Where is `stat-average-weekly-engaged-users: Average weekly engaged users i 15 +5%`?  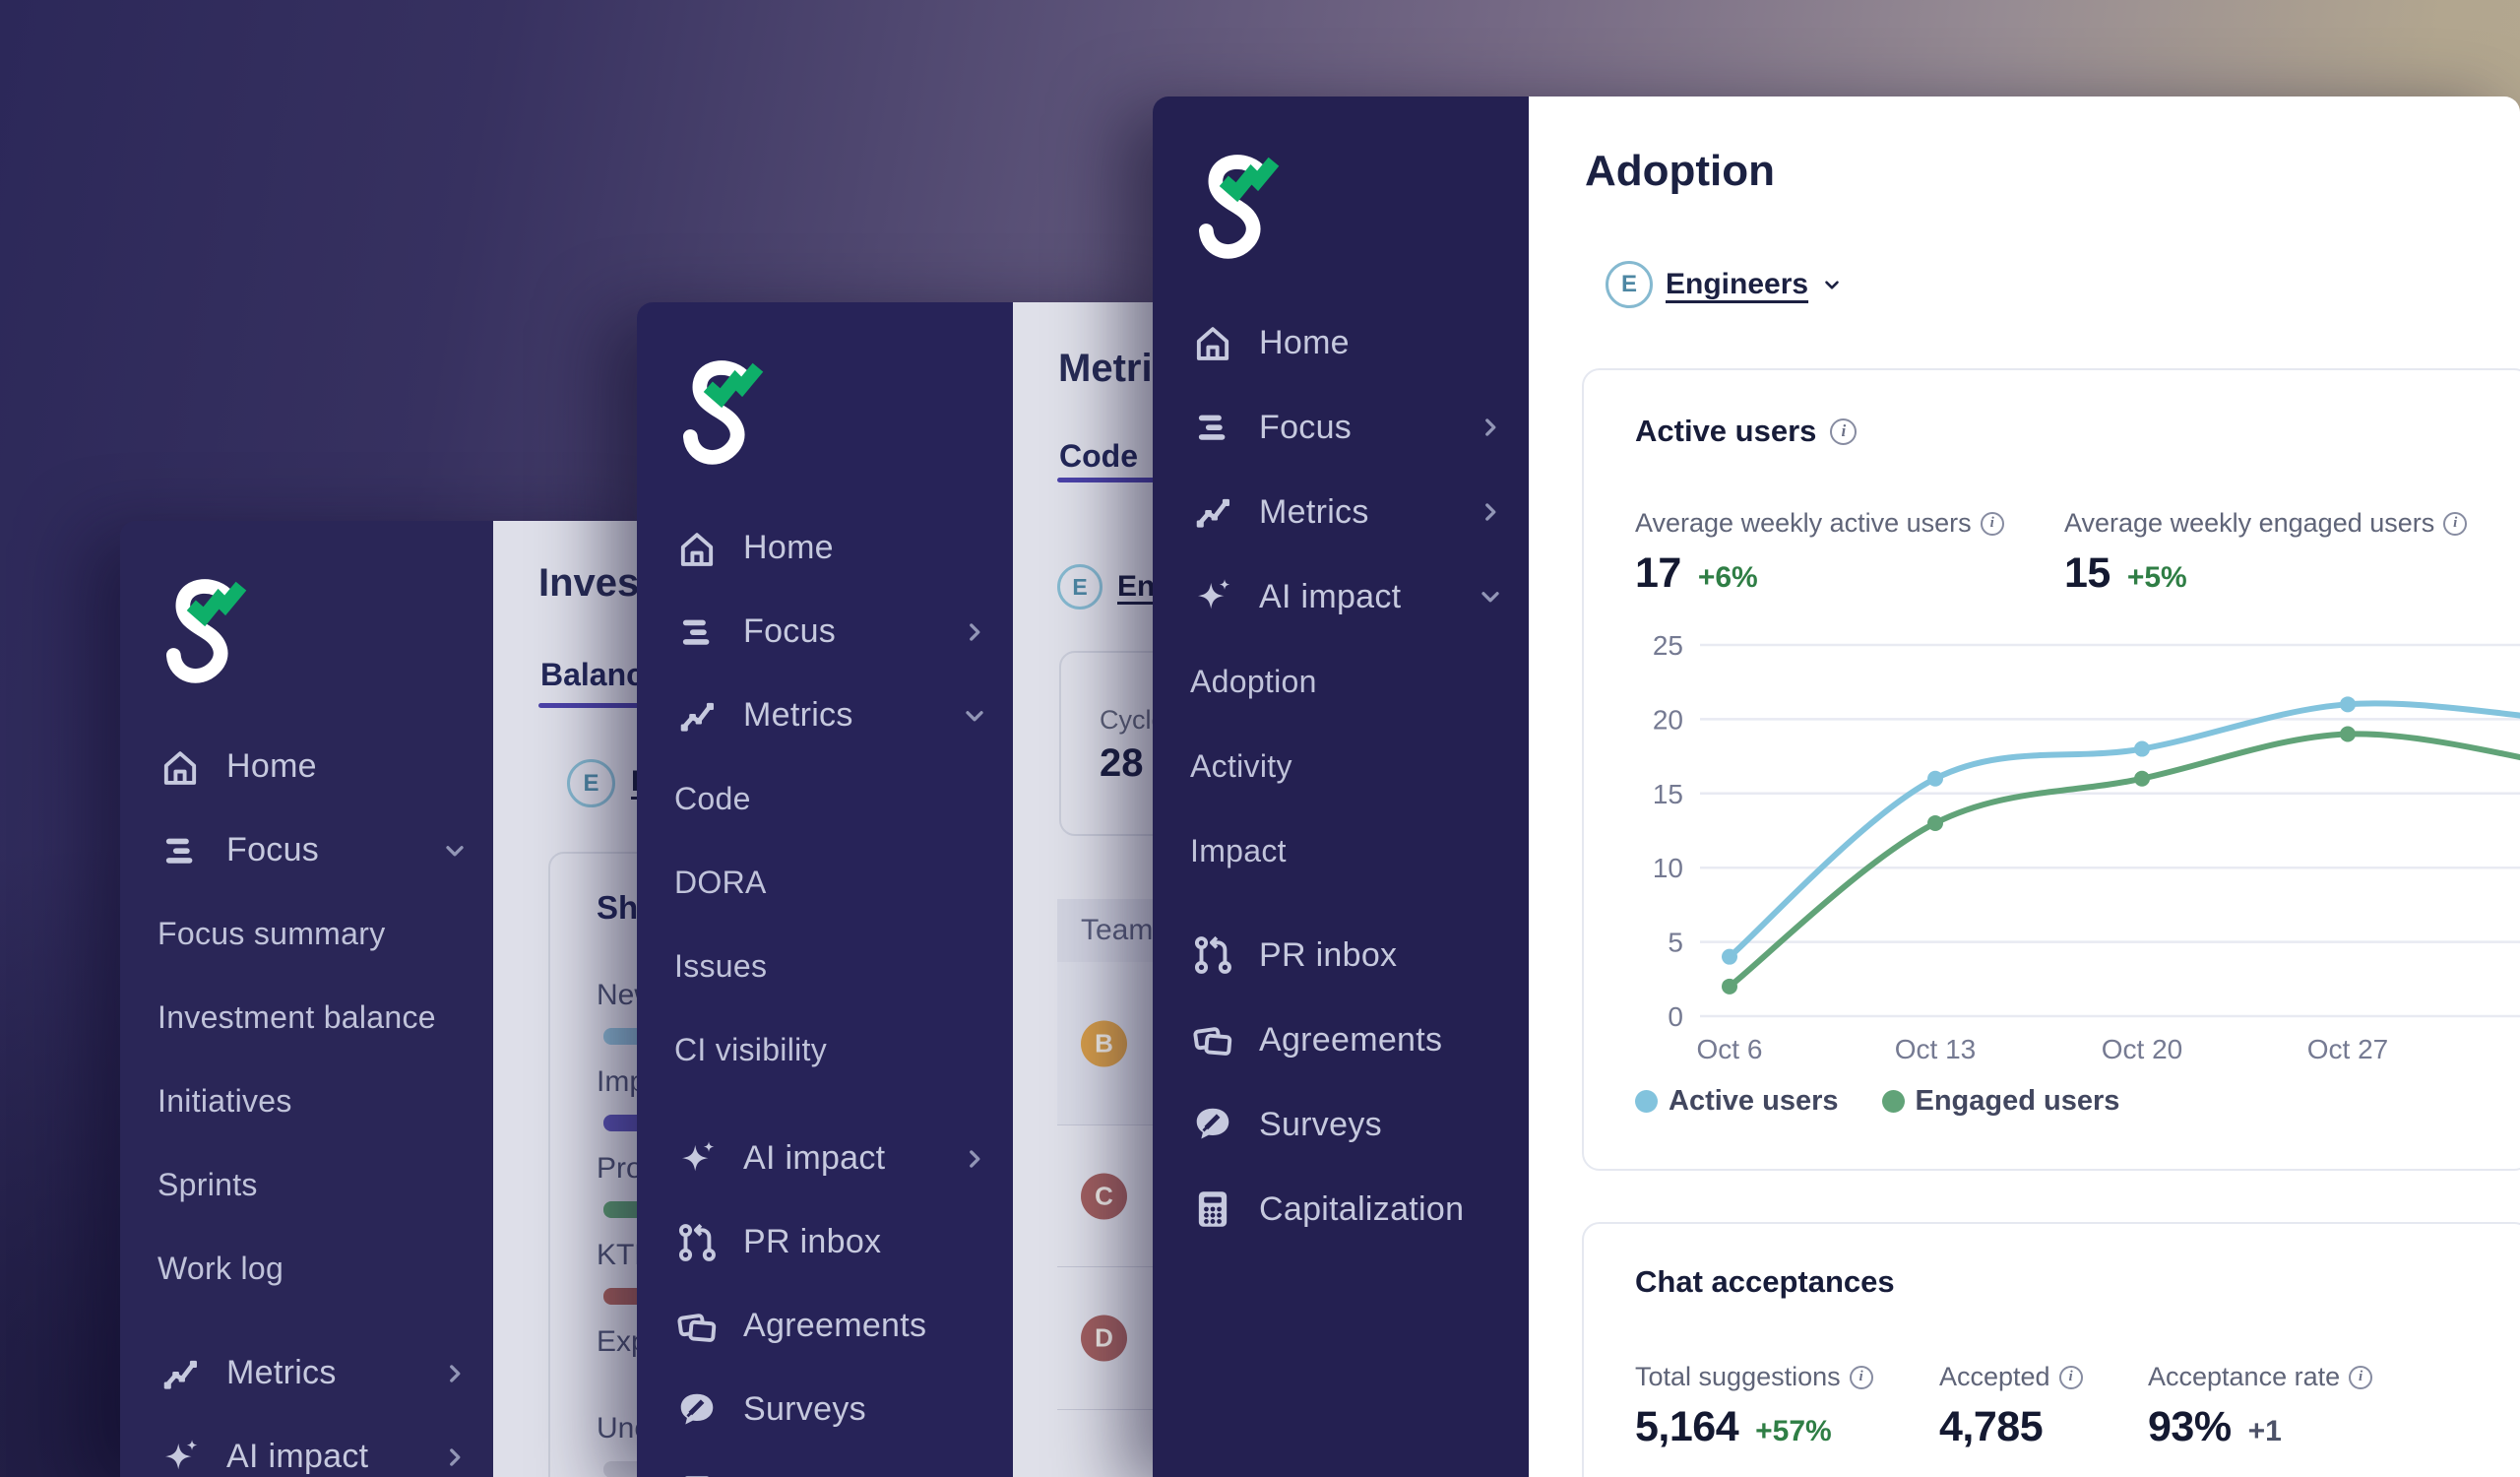
stat-average-weekly-engaged-users: Average weekly engaged users i 15 +5% is located at coordinates (2266, 553).